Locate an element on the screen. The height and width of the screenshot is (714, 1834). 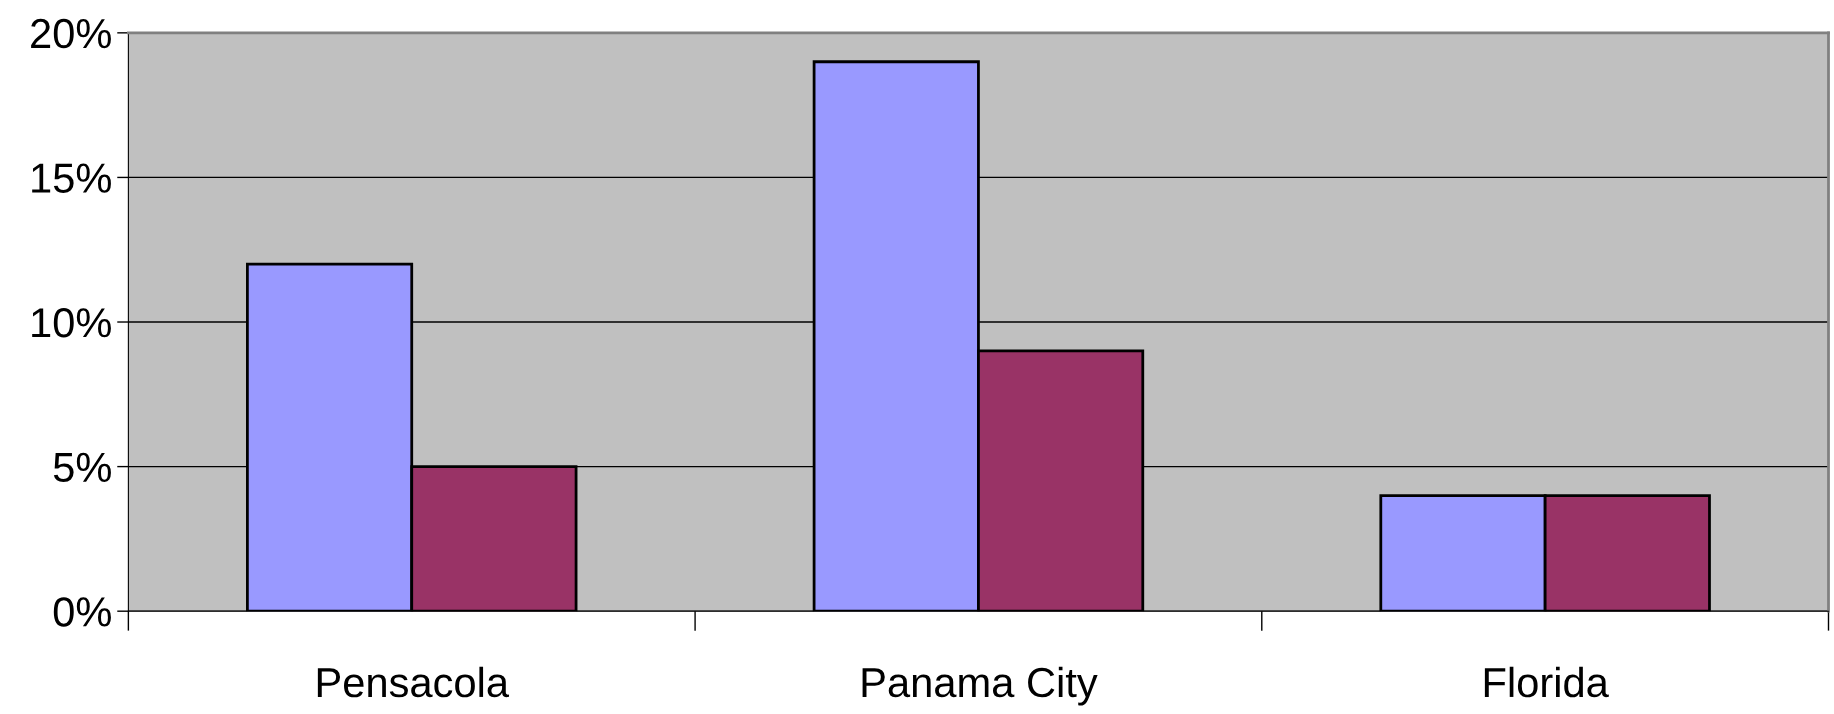
y-tick-label: 10% is located at coordinates (71, 323).